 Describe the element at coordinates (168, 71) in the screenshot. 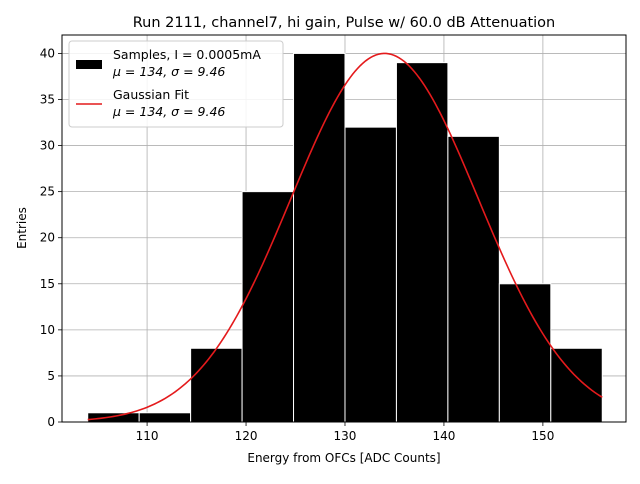

I see `legend-samples-stats: μ = 134, σ = 9.46` at that location.